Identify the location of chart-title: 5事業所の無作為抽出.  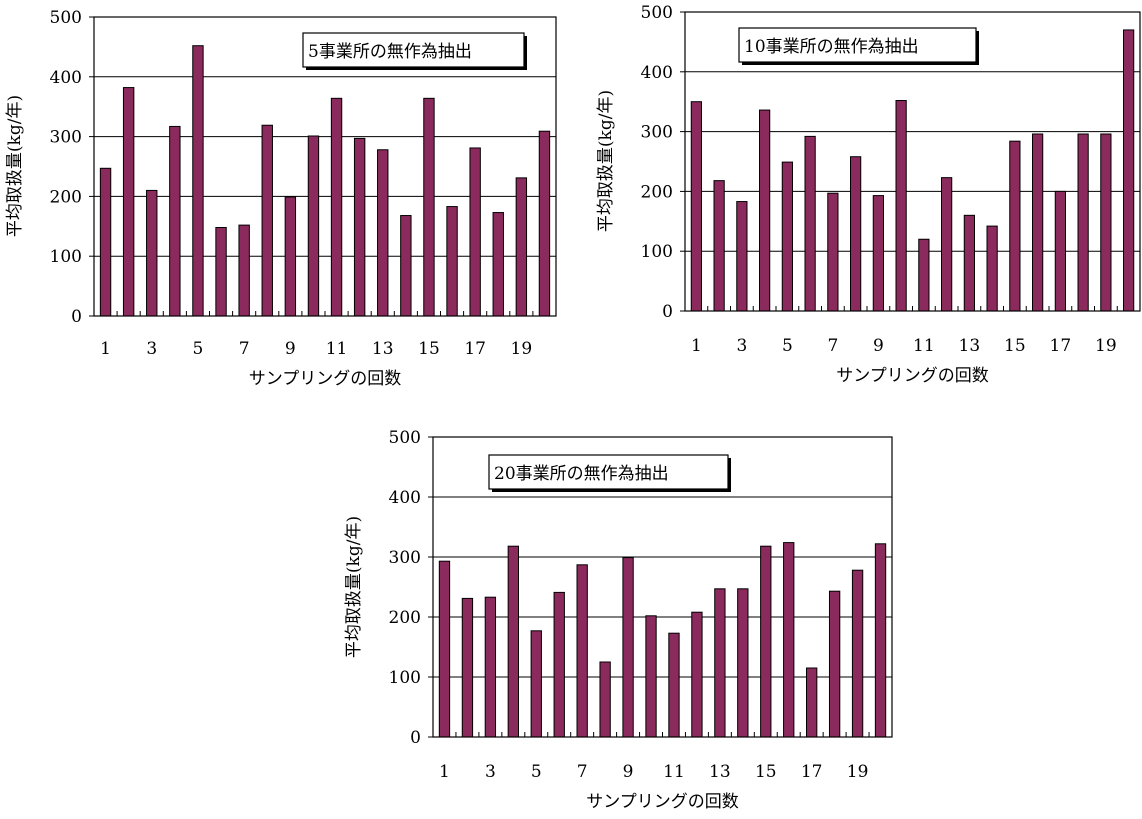
(390, 52).